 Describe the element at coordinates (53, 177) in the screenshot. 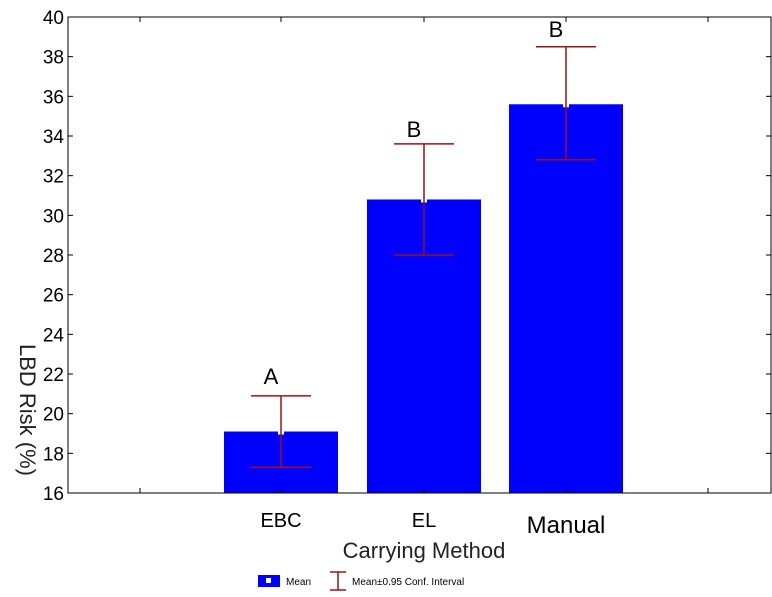

I see `y-tick-label: 32` at that location.